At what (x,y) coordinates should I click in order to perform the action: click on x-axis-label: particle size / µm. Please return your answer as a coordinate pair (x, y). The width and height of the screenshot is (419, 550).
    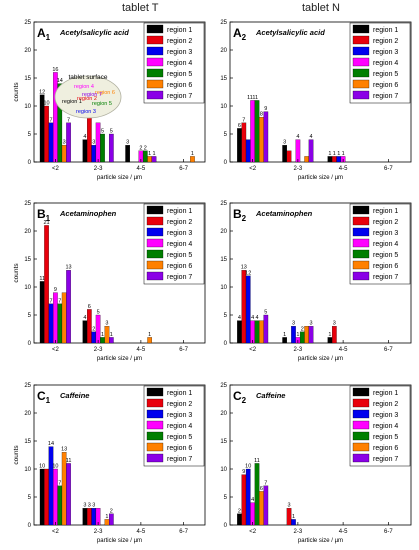
    Looking at the image, I should click on (320, 178).